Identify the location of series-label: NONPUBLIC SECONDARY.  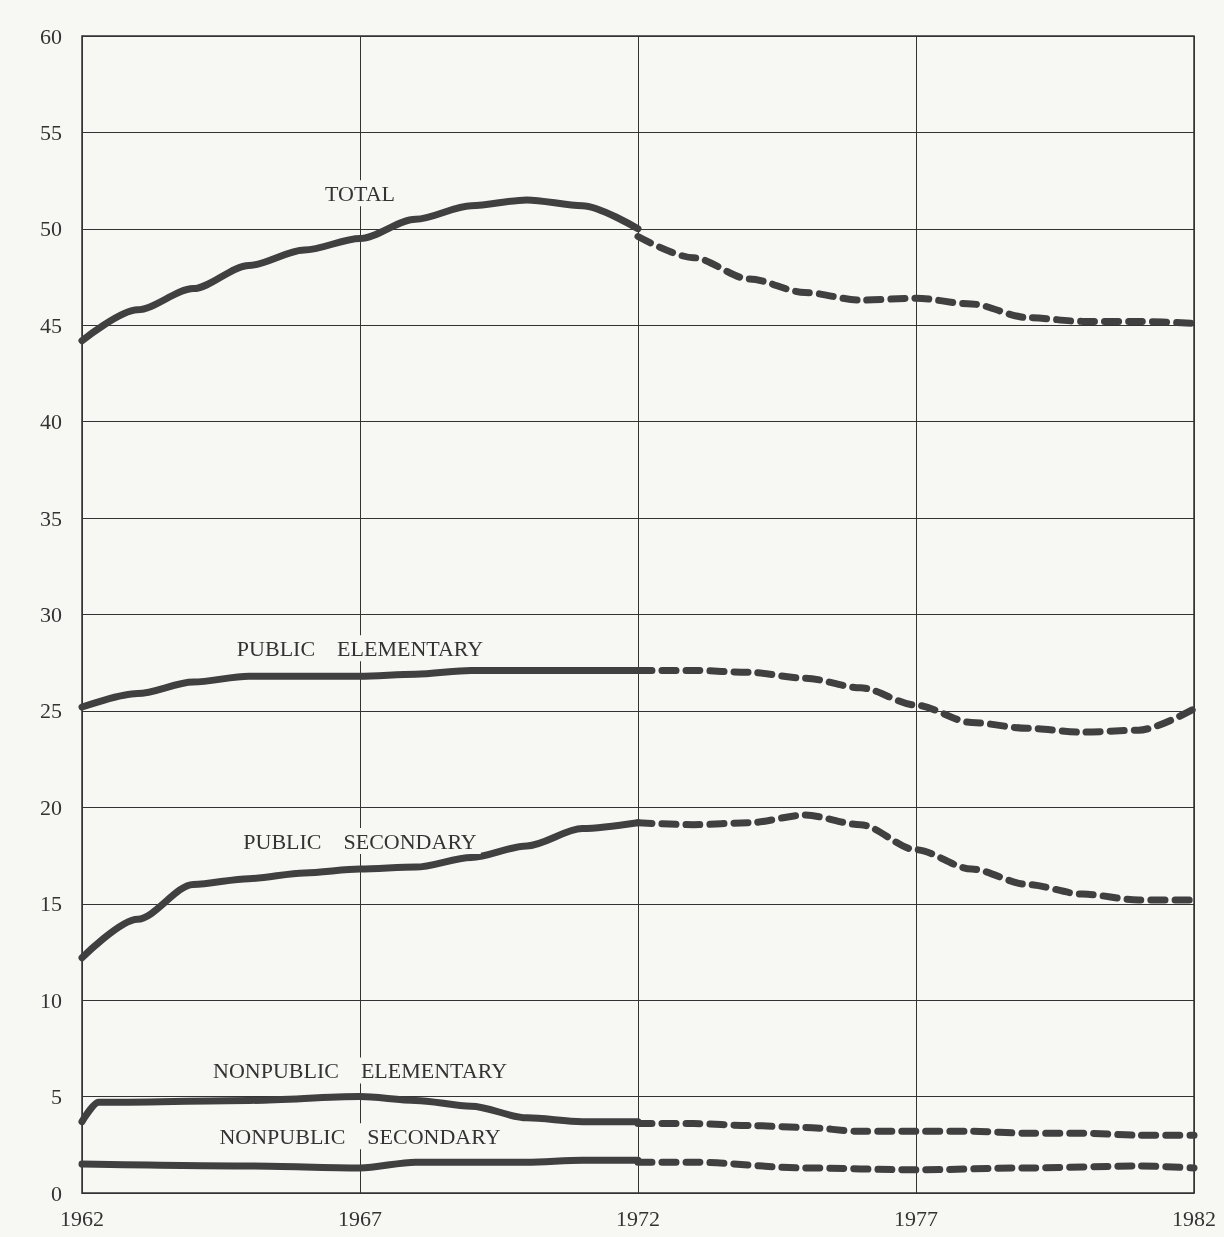
(360, 1136).